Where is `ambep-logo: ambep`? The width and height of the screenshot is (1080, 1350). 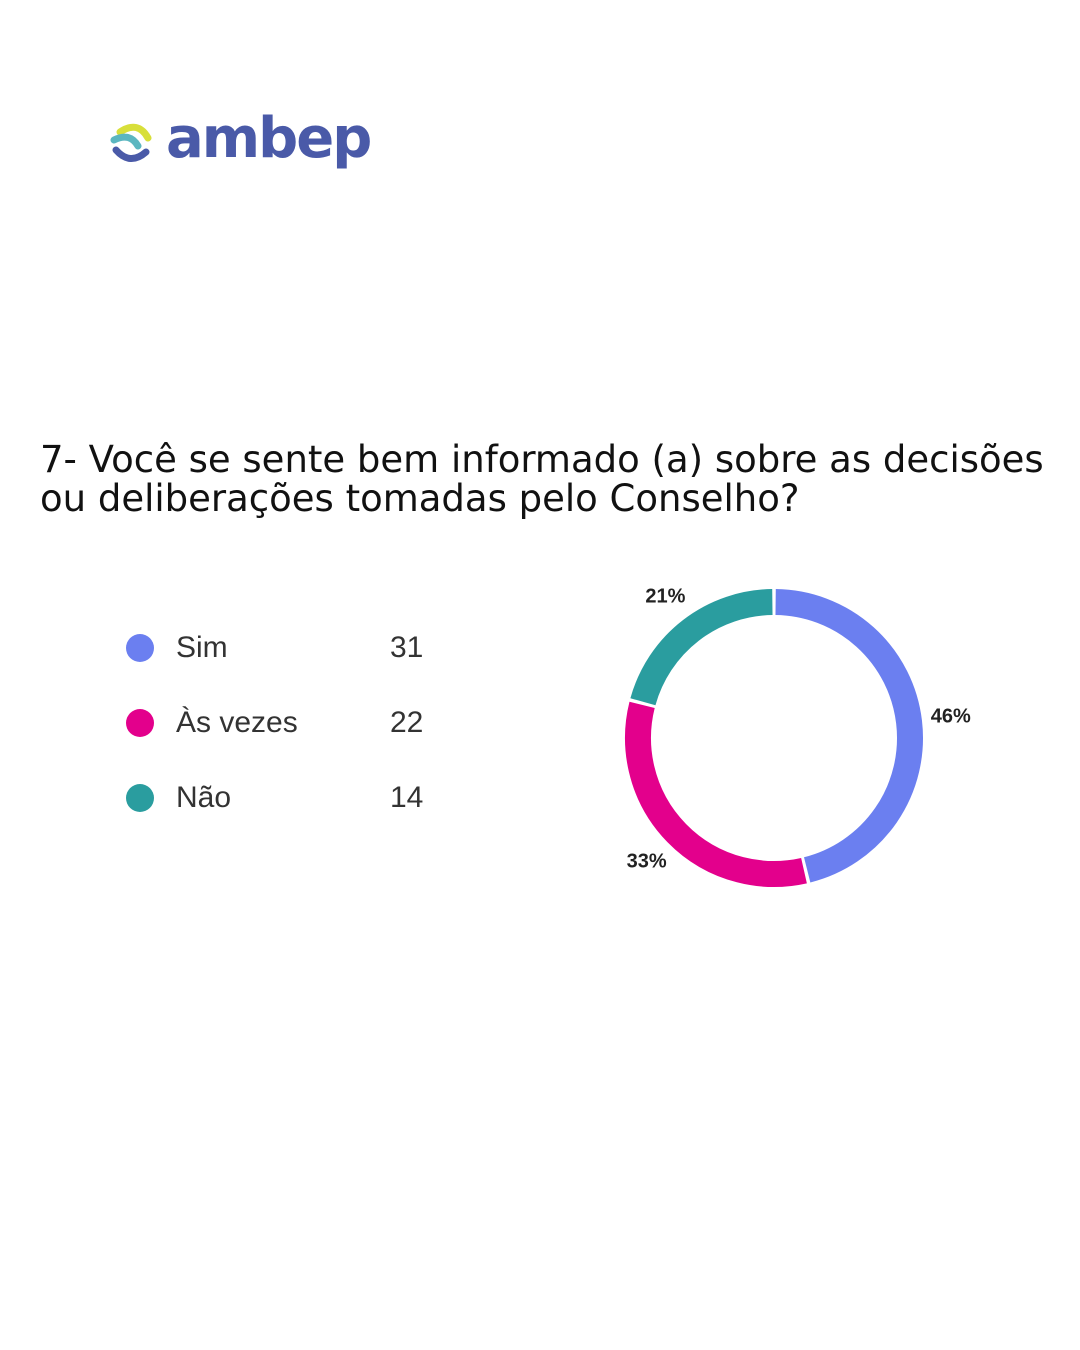
ambep-logo: ambep is located at coordinates (240, 142).